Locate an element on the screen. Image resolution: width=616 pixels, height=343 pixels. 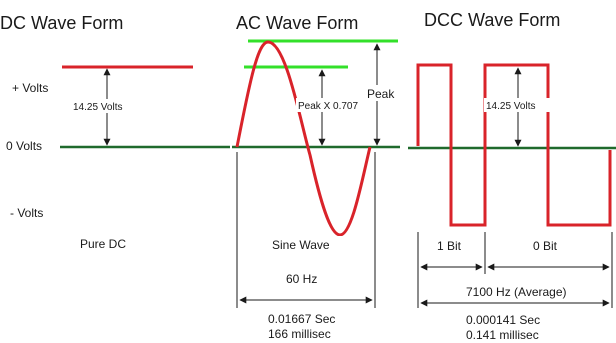
dcc-voltage-label-bg is located at coordinates (519, 105).